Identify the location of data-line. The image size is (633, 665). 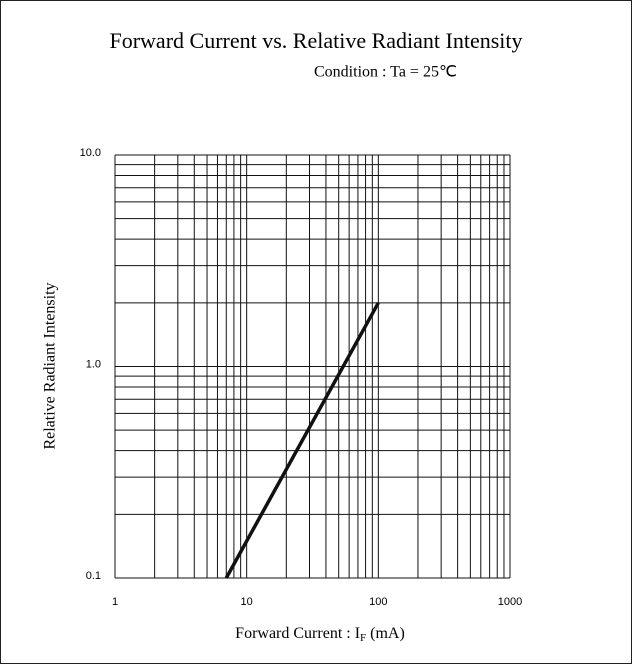
(302, 440).